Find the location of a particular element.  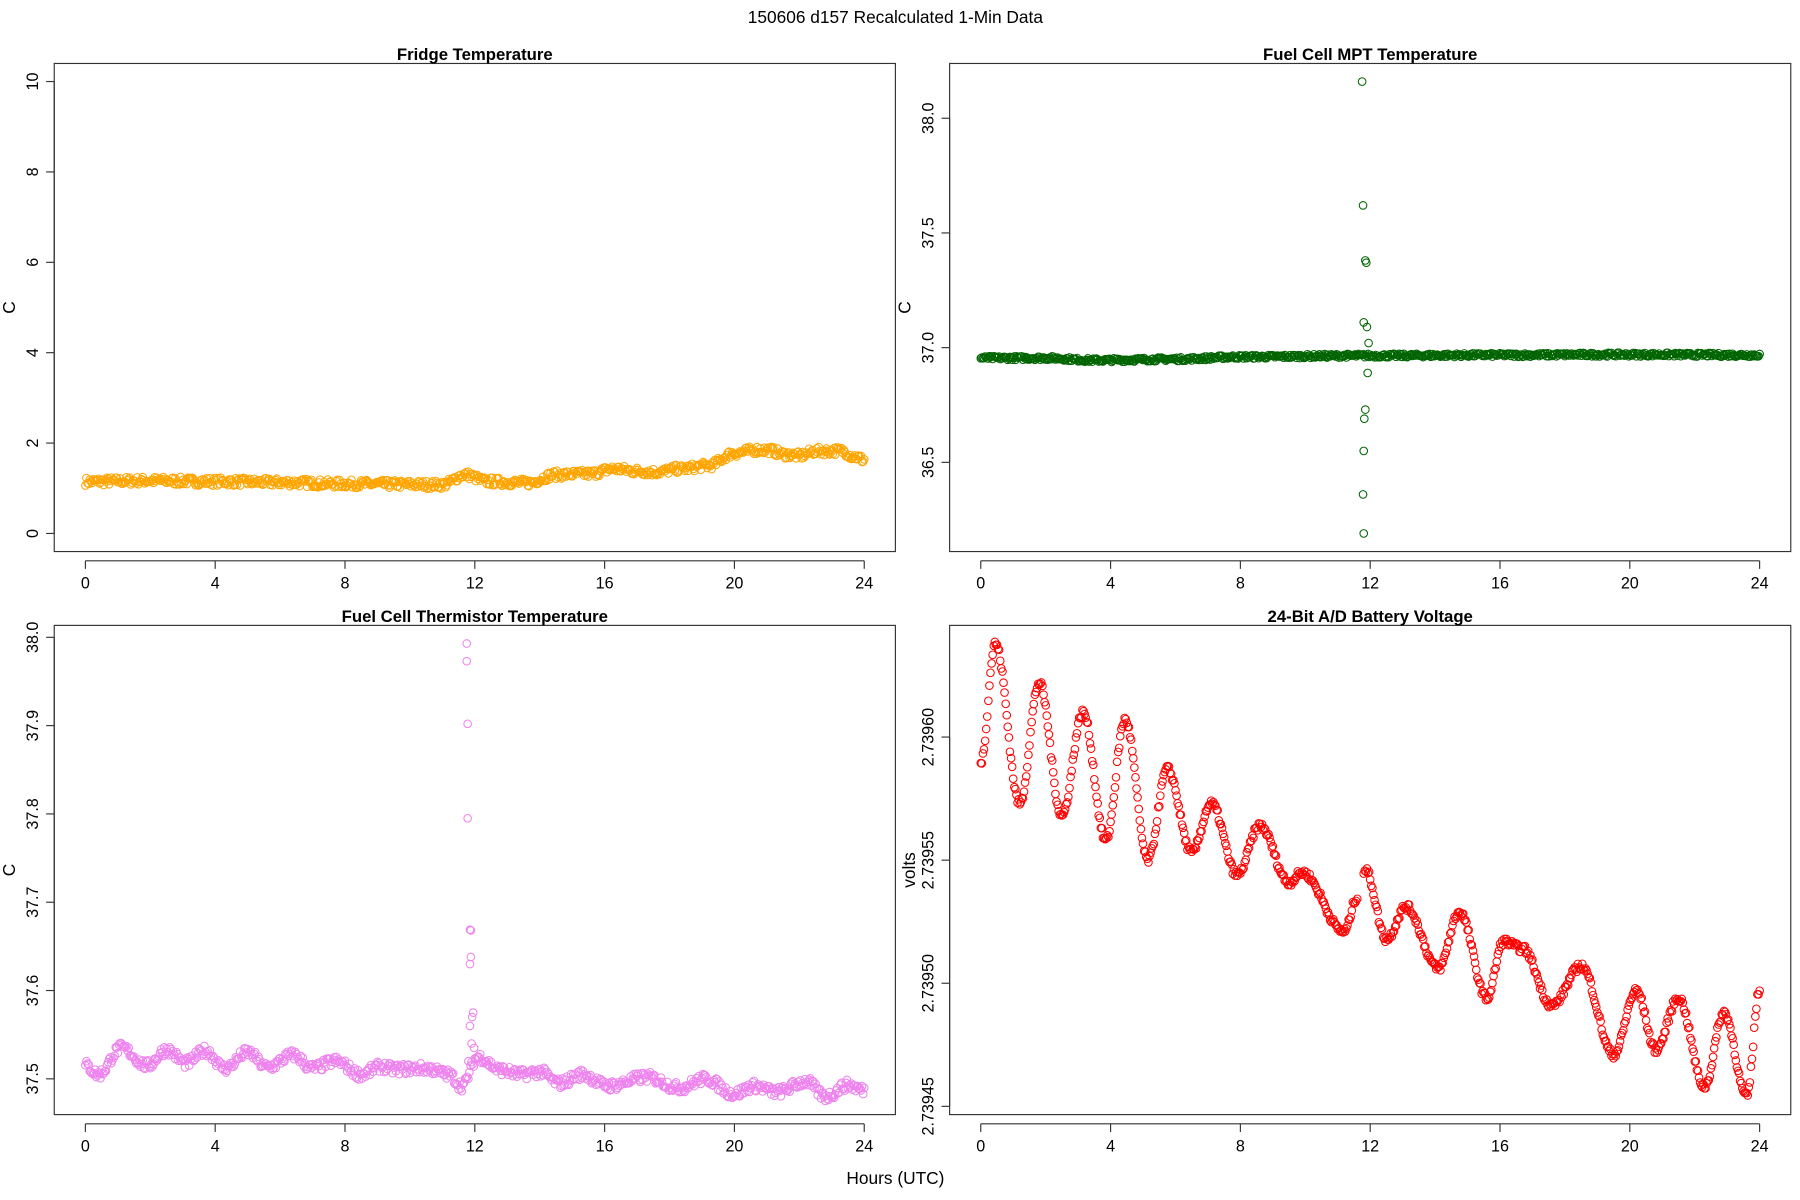

x-tick-label: 0 is located at coordinates (980, 1147).